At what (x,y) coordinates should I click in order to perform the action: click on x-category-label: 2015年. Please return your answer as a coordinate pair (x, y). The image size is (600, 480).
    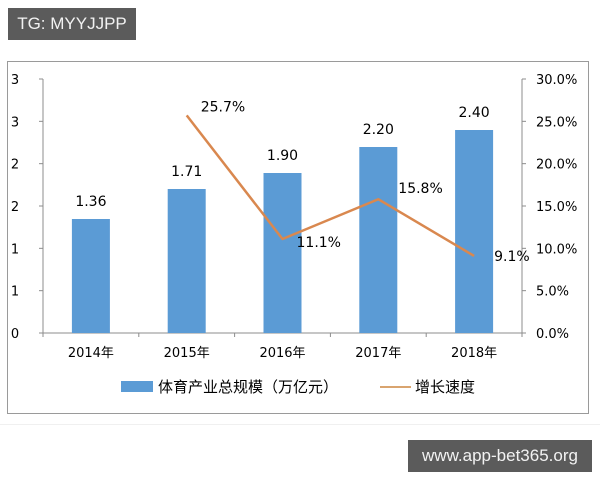
    Looking at the image, I should click on (187, 353).